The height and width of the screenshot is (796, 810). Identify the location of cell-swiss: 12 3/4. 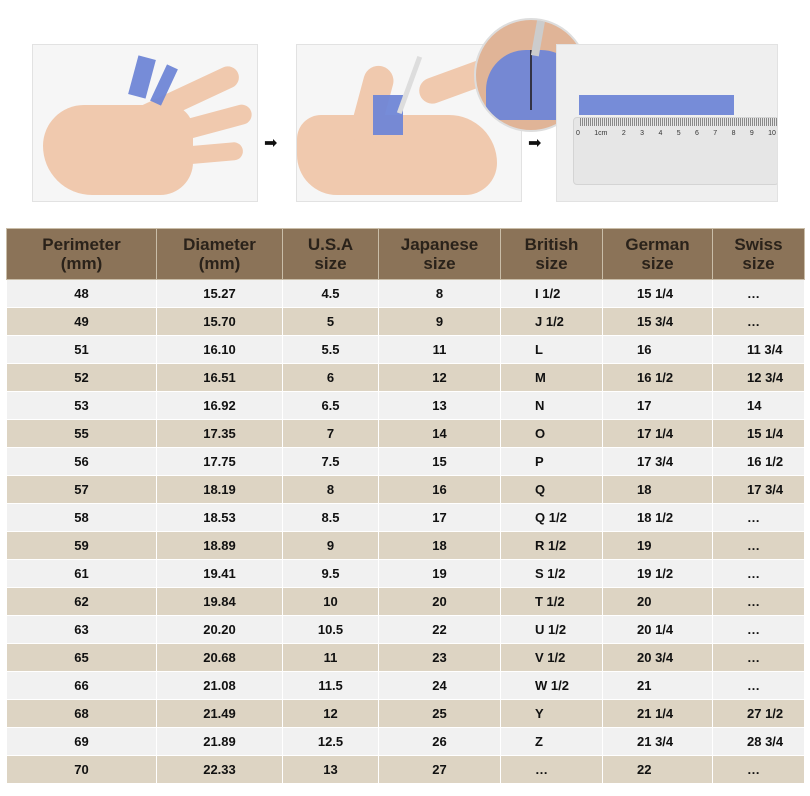
(758, 377).